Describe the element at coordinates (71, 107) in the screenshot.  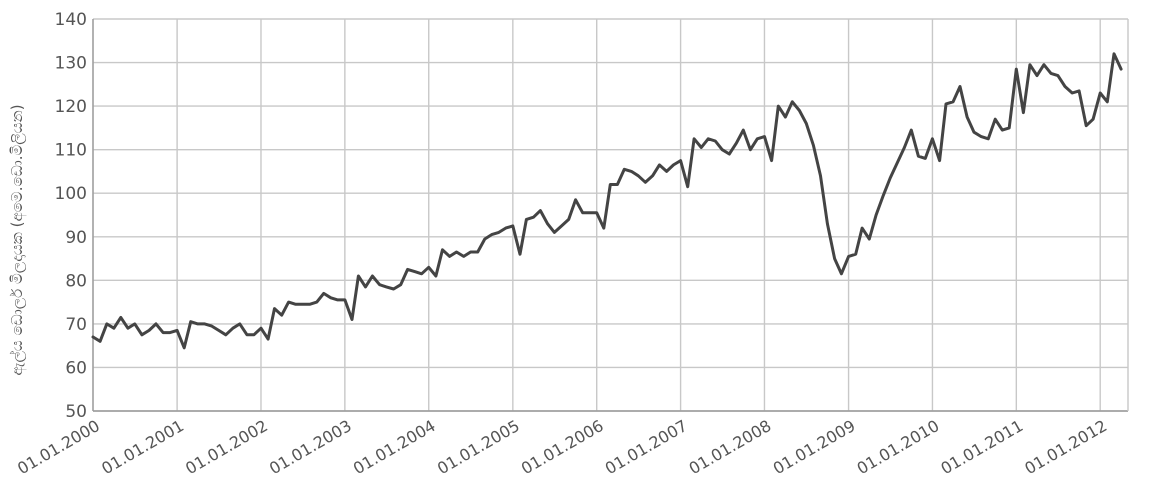
I see `y-tick-label: 120` at that location.